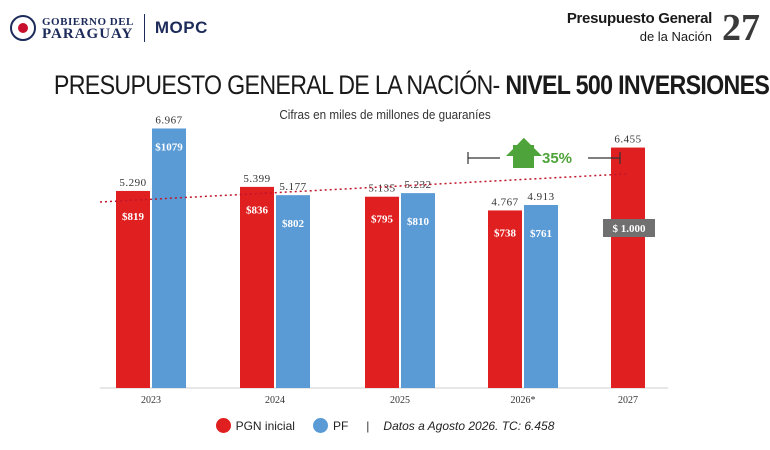 The image size is (770, 450). I want to click on value-label-pf-2: 5.232, so click(417, 185).